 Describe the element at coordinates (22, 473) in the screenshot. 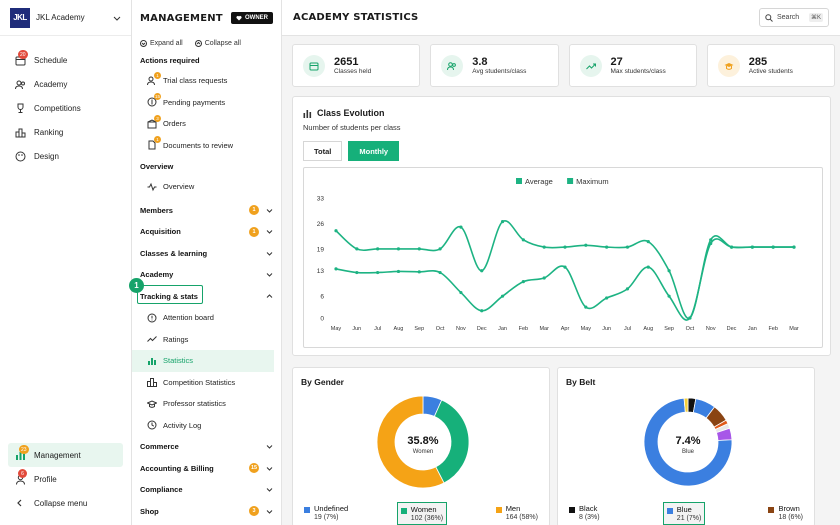

I see `profile-badge: 6` at that location.